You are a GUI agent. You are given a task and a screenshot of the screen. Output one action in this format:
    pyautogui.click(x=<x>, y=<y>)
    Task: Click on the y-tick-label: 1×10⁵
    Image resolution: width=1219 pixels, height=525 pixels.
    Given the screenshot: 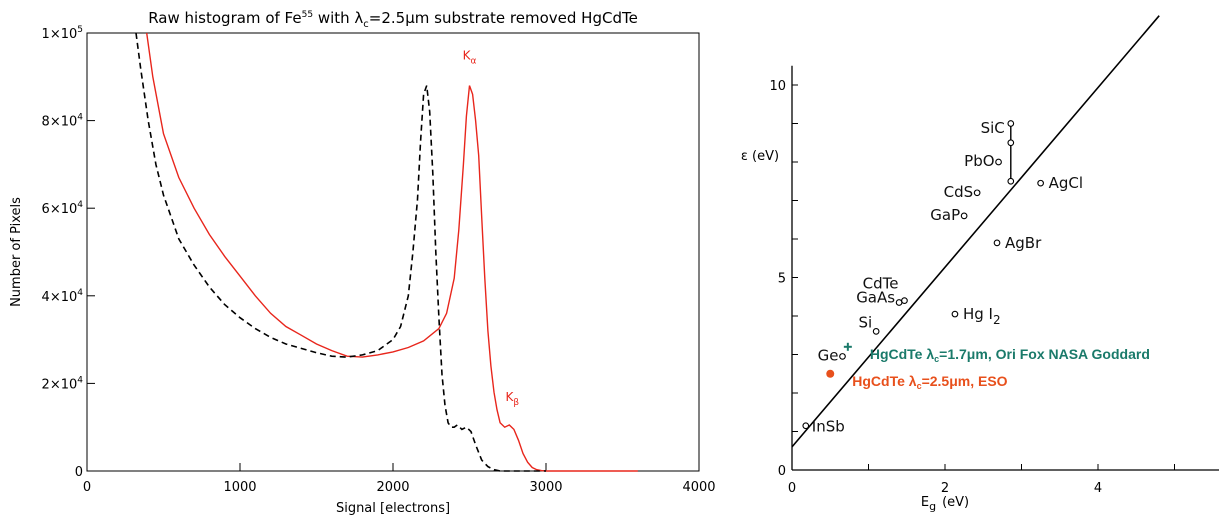 What is the action you would take?
    pyautogui.click(x=62, y=33)
    